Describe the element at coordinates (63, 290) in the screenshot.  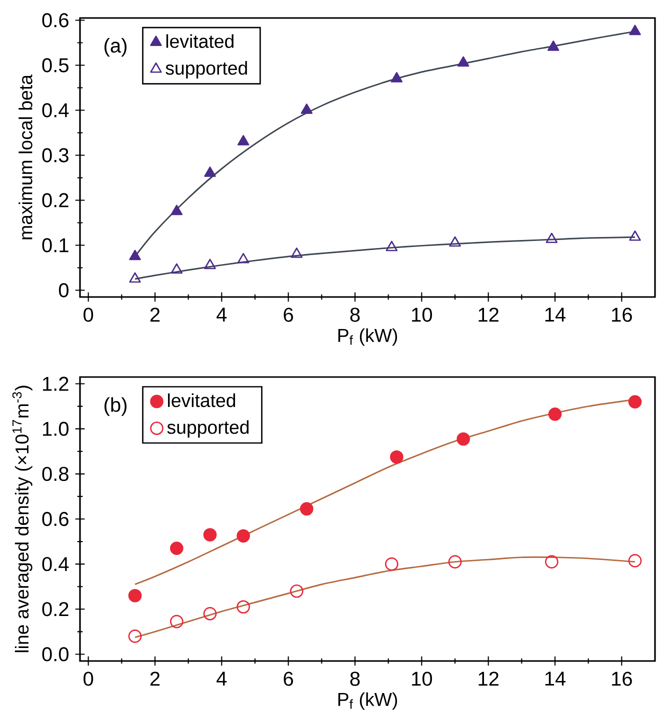
I see `y-tick-label: 0` at that location.